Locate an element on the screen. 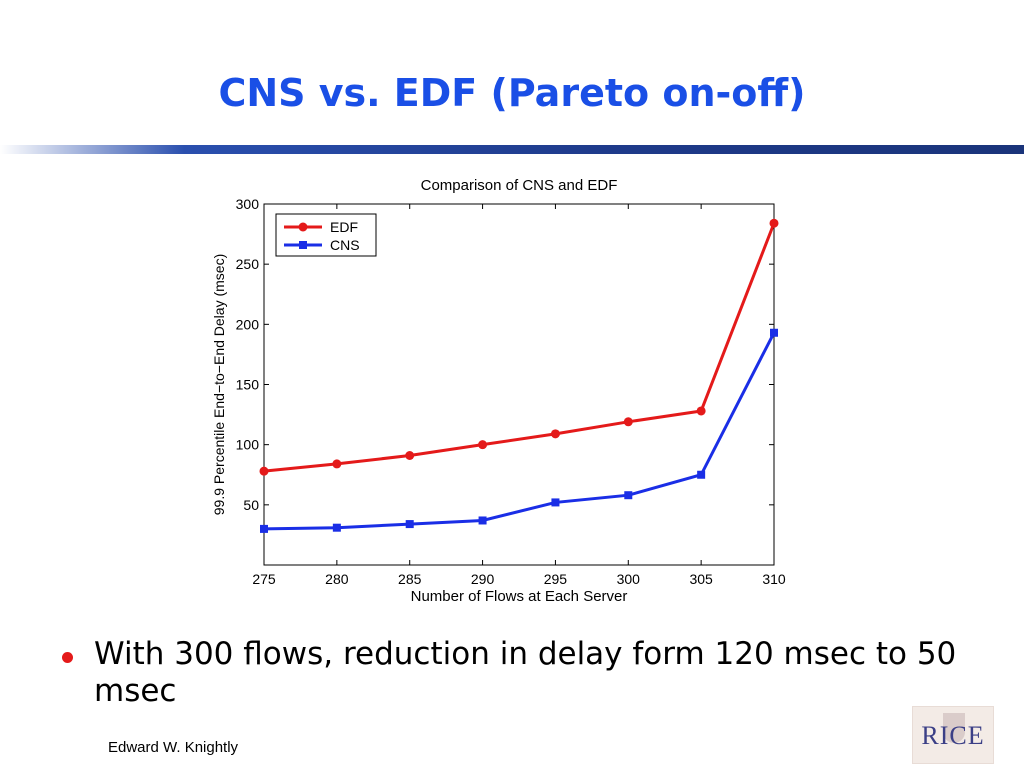  legend-marker-edf is located at coordinates (303, 227).